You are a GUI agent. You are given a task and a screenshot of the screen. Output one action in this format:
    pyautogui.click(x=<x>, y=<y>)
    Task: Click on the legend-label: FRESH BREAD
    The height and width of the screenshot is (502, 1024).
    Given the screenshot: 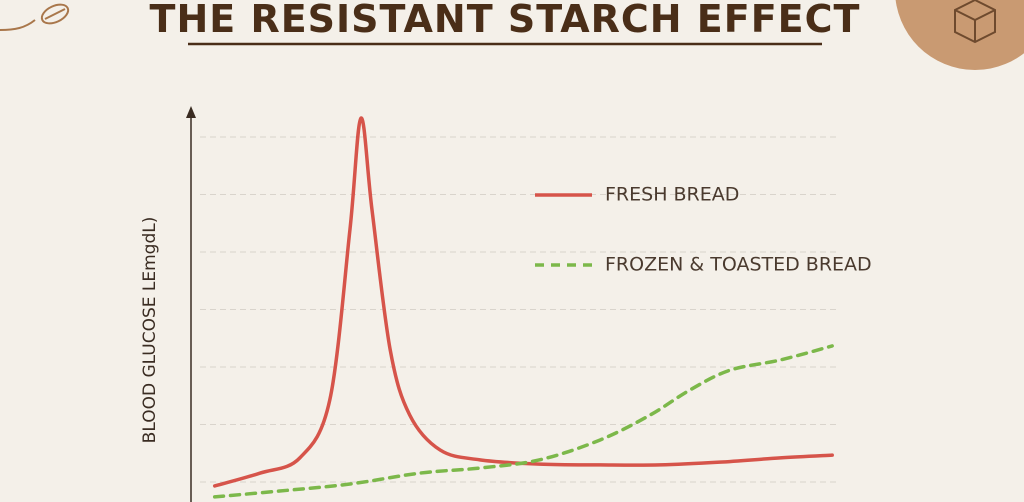 What is the action you would take?
    pyautogui.click(x=672, y=195)
    